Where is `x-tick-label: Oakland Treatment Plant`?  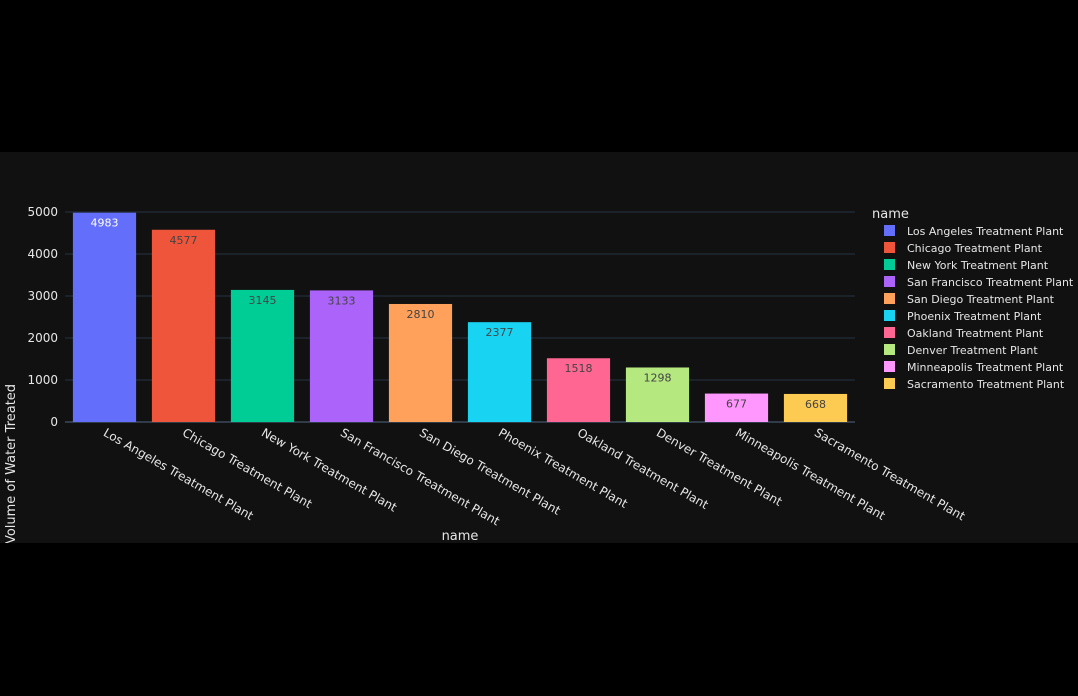 x-tick-label: Oakland Treatment Plant is located at coordinates (643, 468).